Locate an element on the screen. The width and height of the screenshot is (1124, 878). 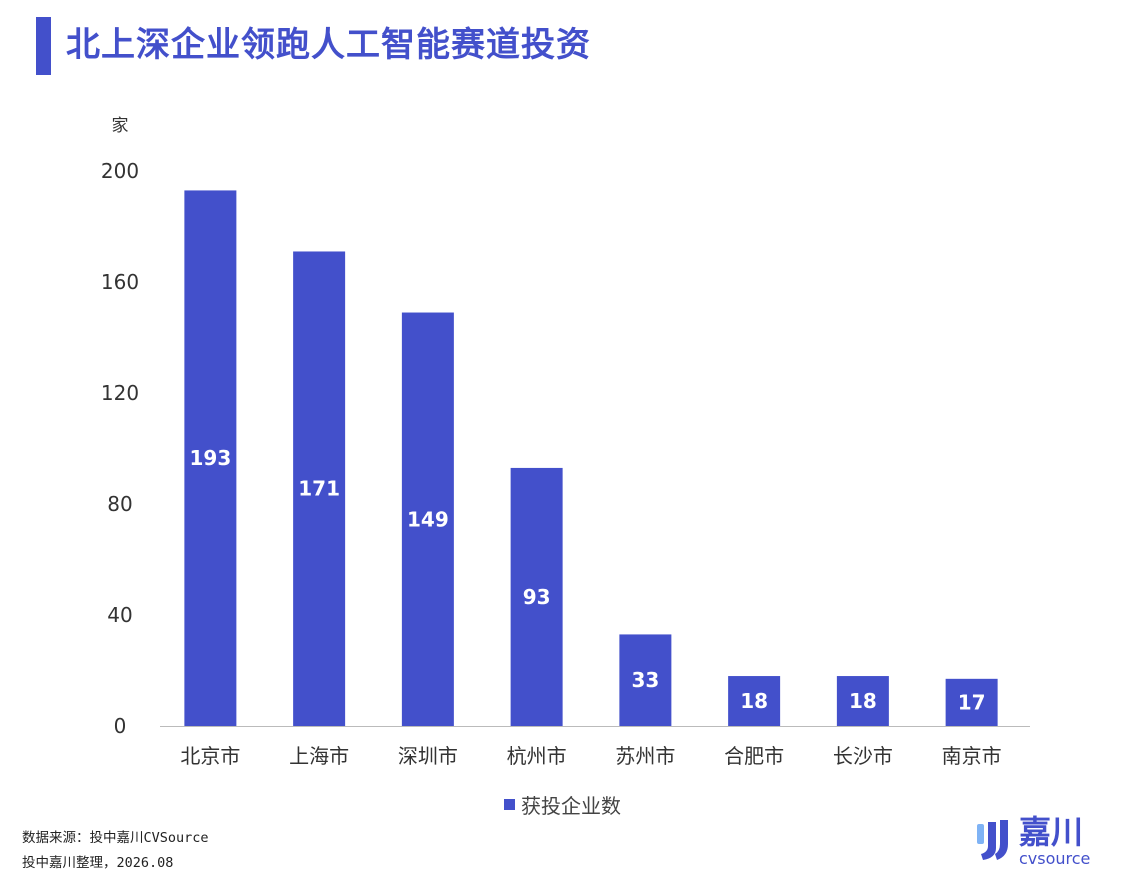
x-tick-label: 上海市 is located at coordinates (319, 756).